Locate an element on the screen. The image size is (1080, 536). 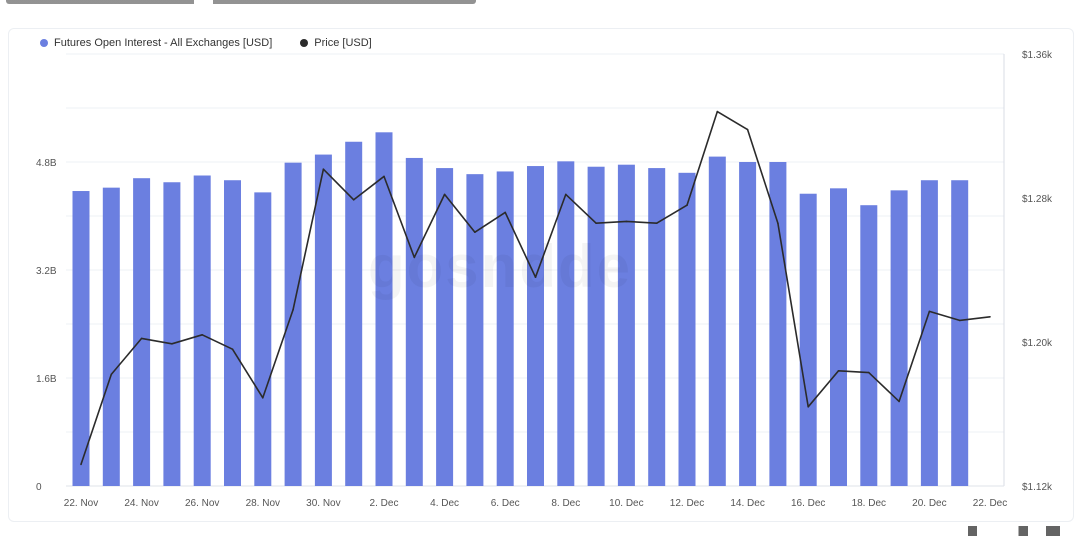
x-tick-label: 2. Dec is located at coordinates (384, 503).